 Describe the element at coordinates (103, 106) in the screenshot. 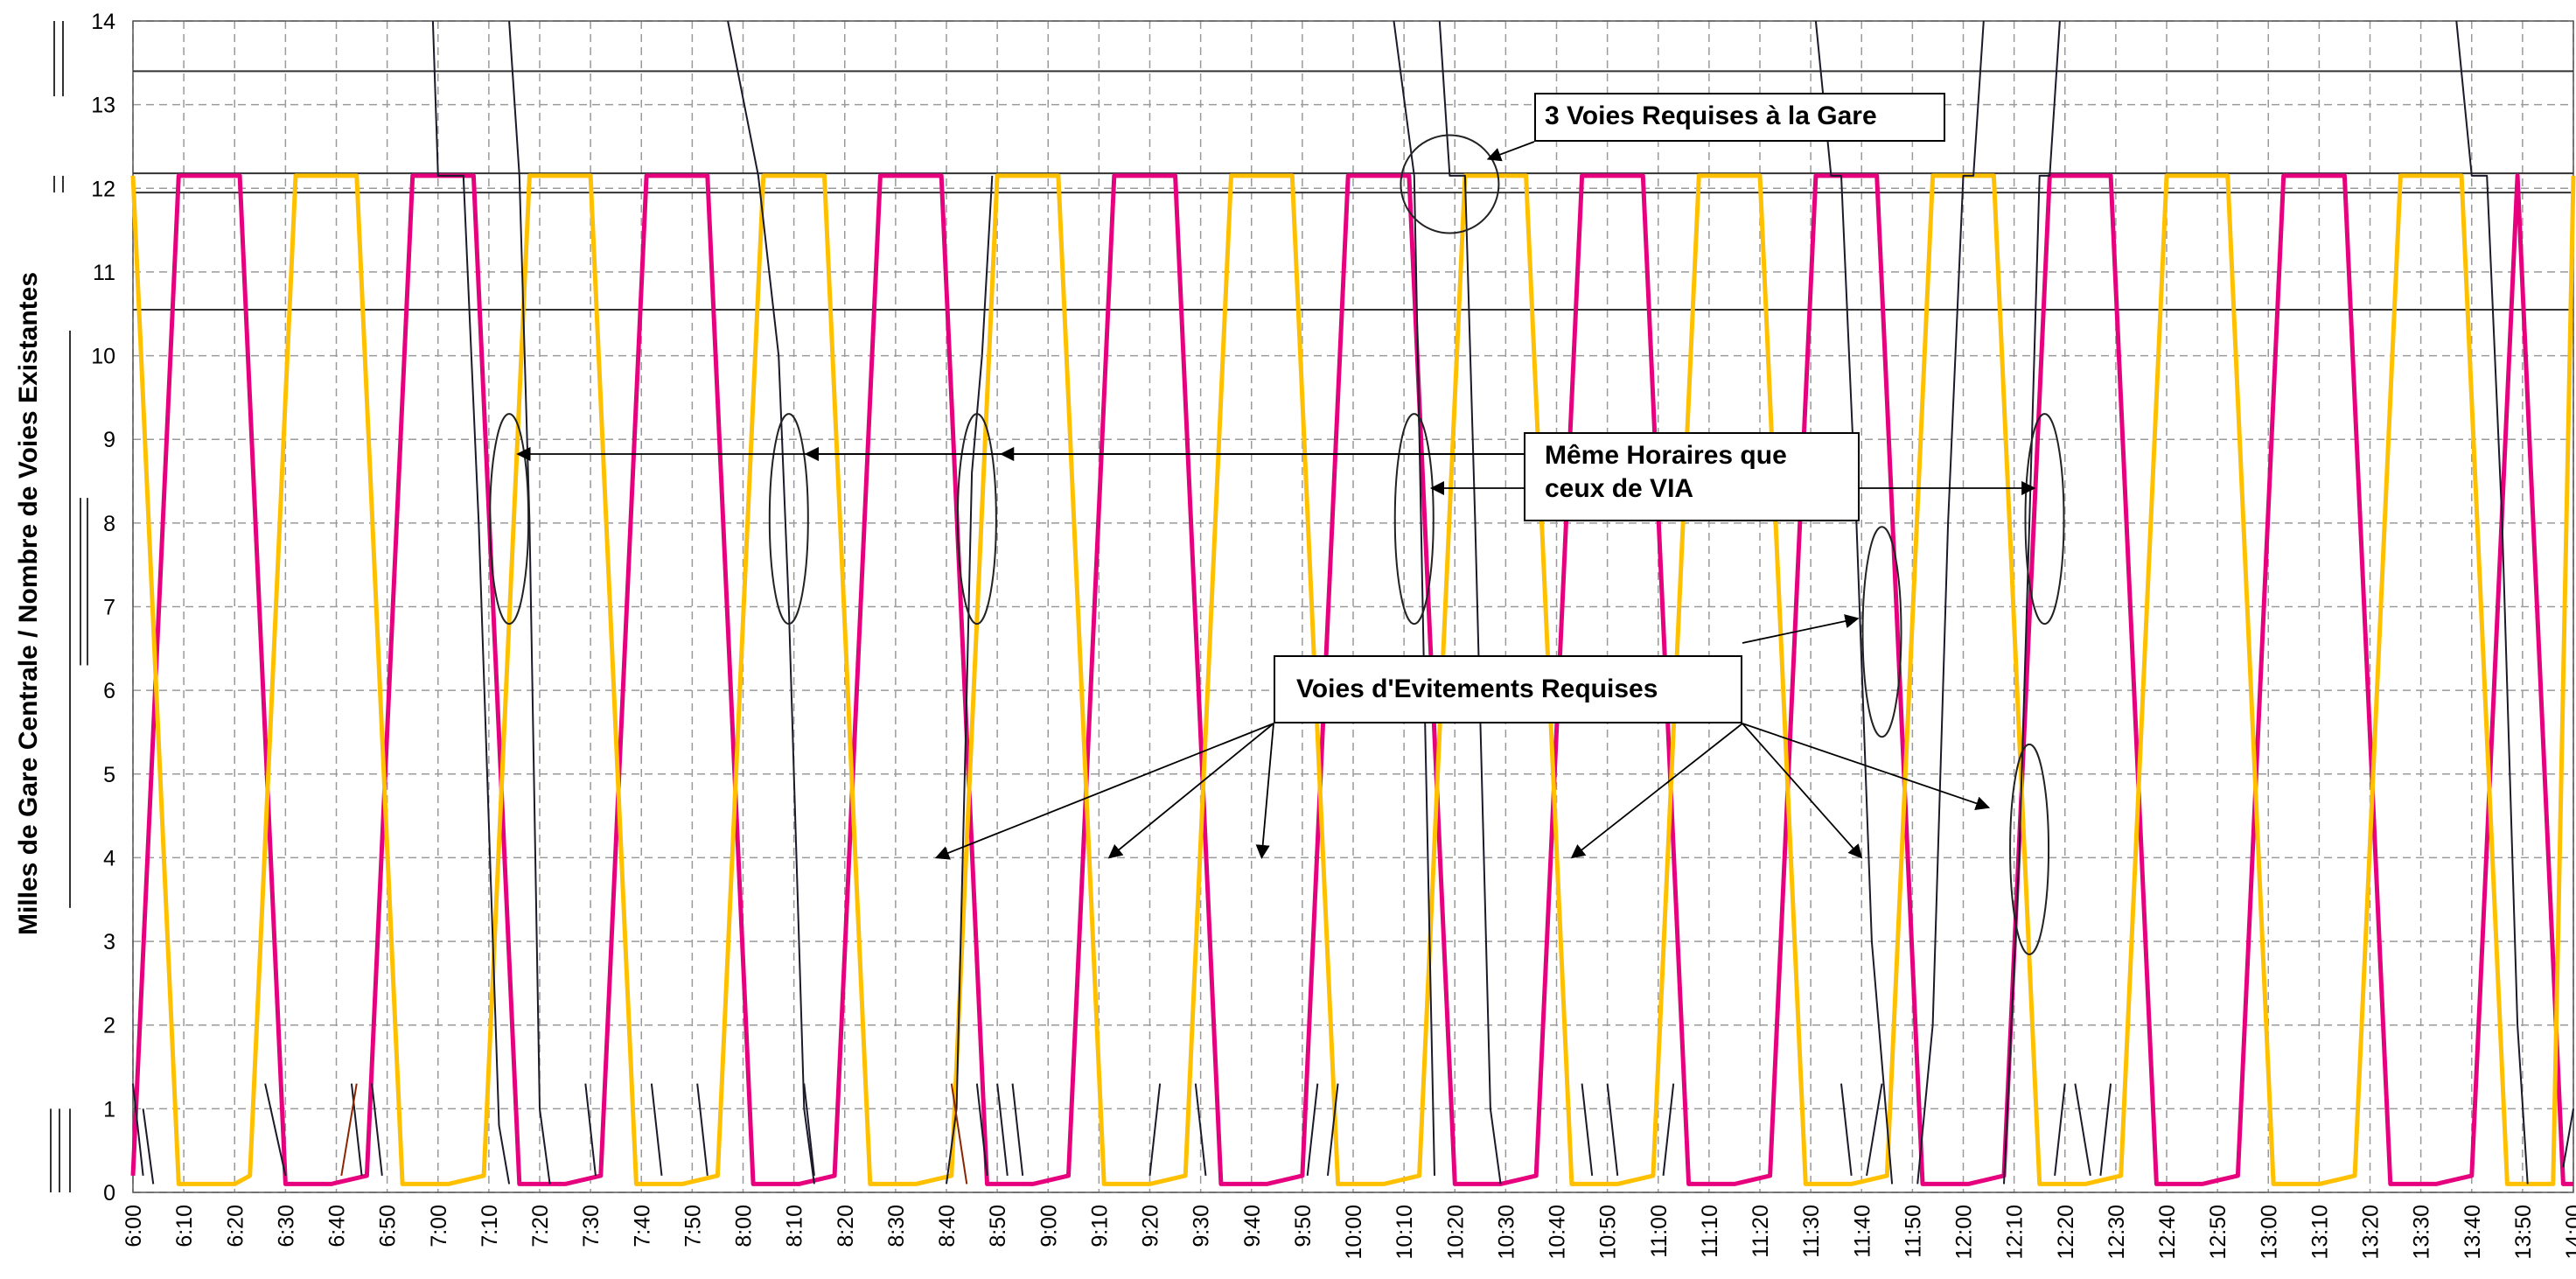

I see `y-tick-label: 13` at that location.